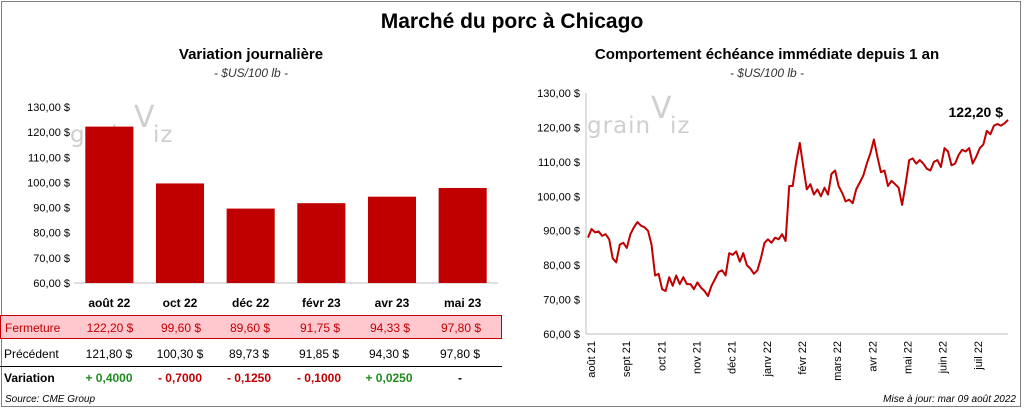 The width and height of the screenshot is (1024, 410). What do you see at coordinates (733, 357) in the screenshot?
I see `x-tick-label: déc 21` at bounding box center [733, 357].